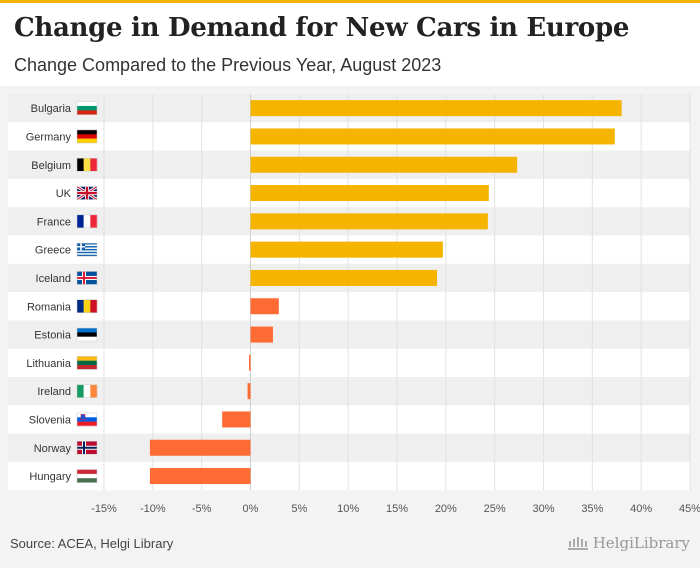 This screenshot has height=568, width=700. I want to click on category-label: Iceland, so click(53, 279).